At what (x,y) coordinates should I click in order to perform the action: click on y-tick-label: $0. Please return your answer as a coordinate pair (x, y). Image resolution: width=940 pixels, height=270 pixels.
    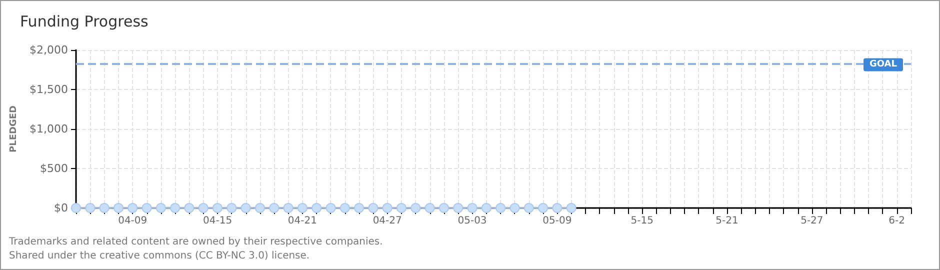
    Looking at the image, I should click on (61, 208).